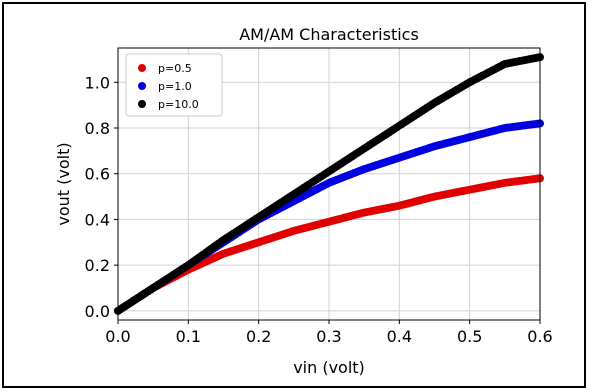 Image resolution: width=592 pixels, height=392 pixels. I want to click on x-tick-label: 0.4, so click(399, 336).